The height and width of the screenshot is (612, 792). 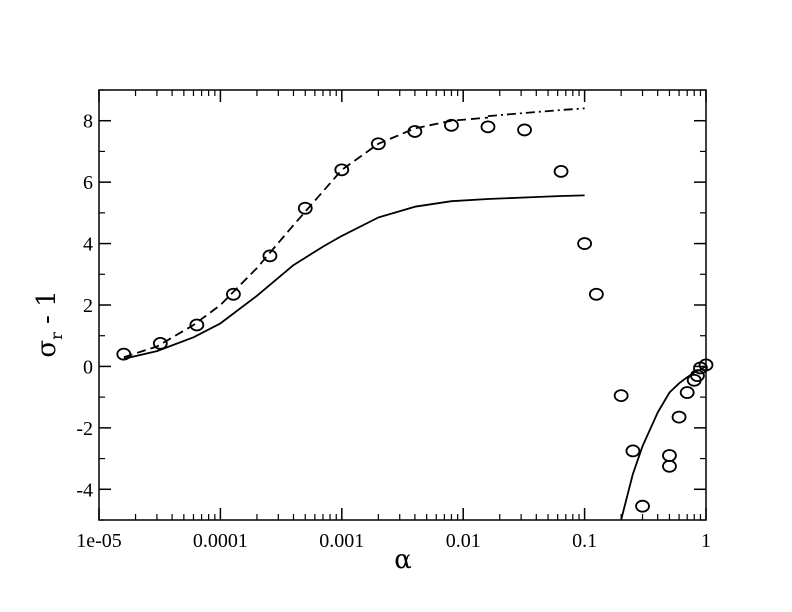 What do you see at coordinates (99, 541) in the screenshot?
I see `x-tick-label: 1e-05` at bounding box center [99, 541].